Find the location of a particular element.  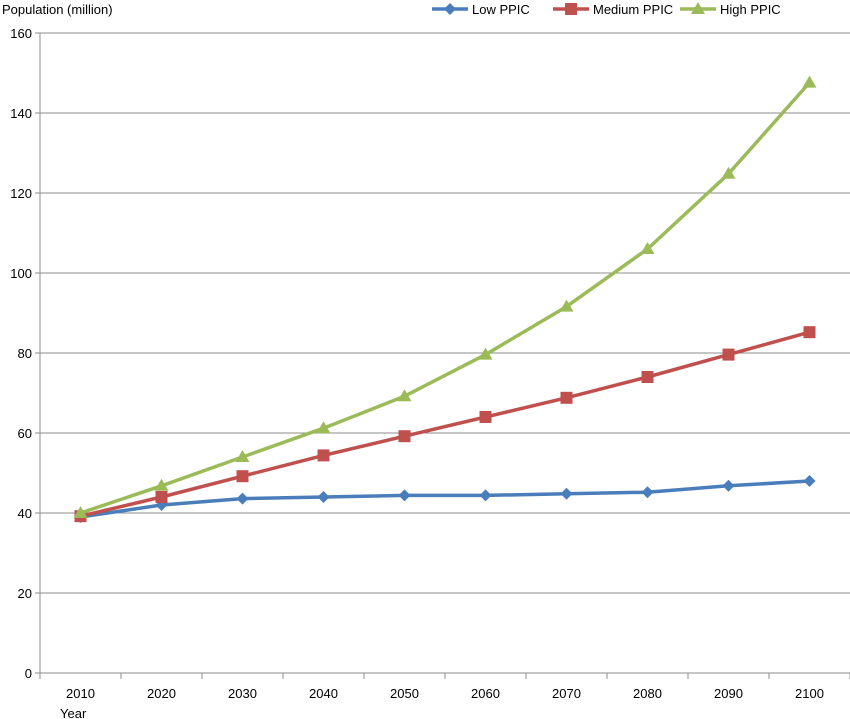

x-tick-label: 2080 is located at coordinates (647, 693).